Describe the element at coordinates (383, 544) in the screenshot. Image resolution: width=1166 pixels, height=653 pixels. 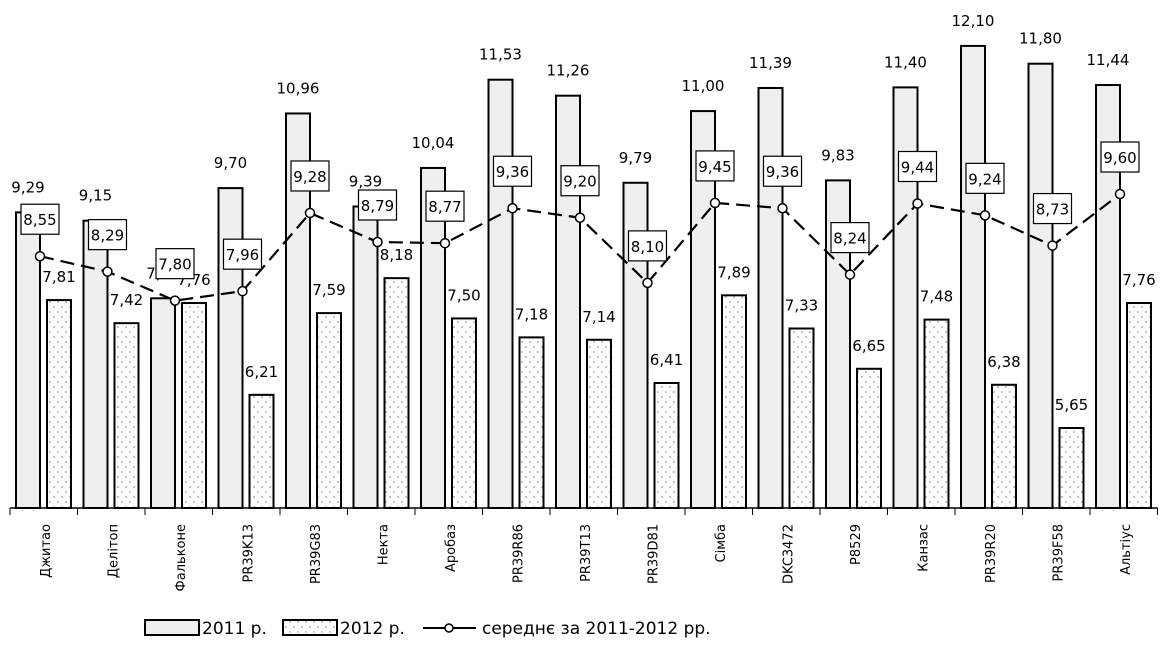
I see `category-label: Некта` at that location.